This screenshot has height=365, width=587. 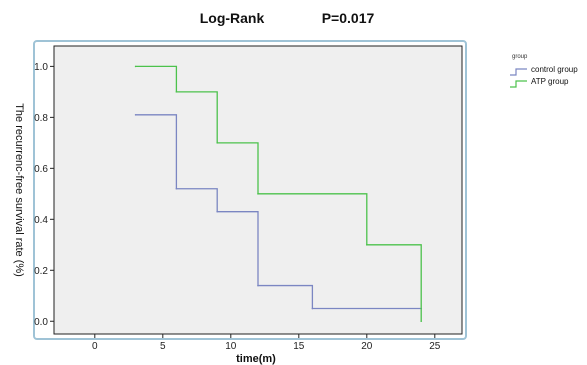 What do you see at coordinates (520, 57) in the screenshot?
I see `legend-title: group` at bounding box center [520, 57].